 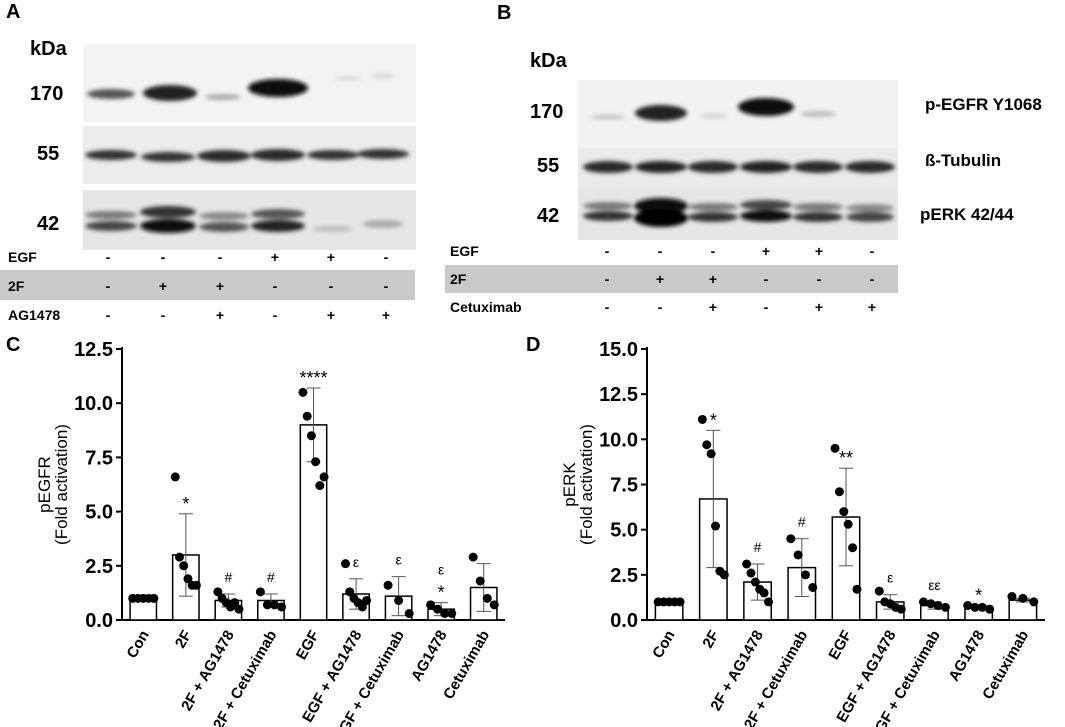 What do you see at coordinates (738, 160) in the screenshot?
I see `blot-image-b` at bounding box center [738, 160].